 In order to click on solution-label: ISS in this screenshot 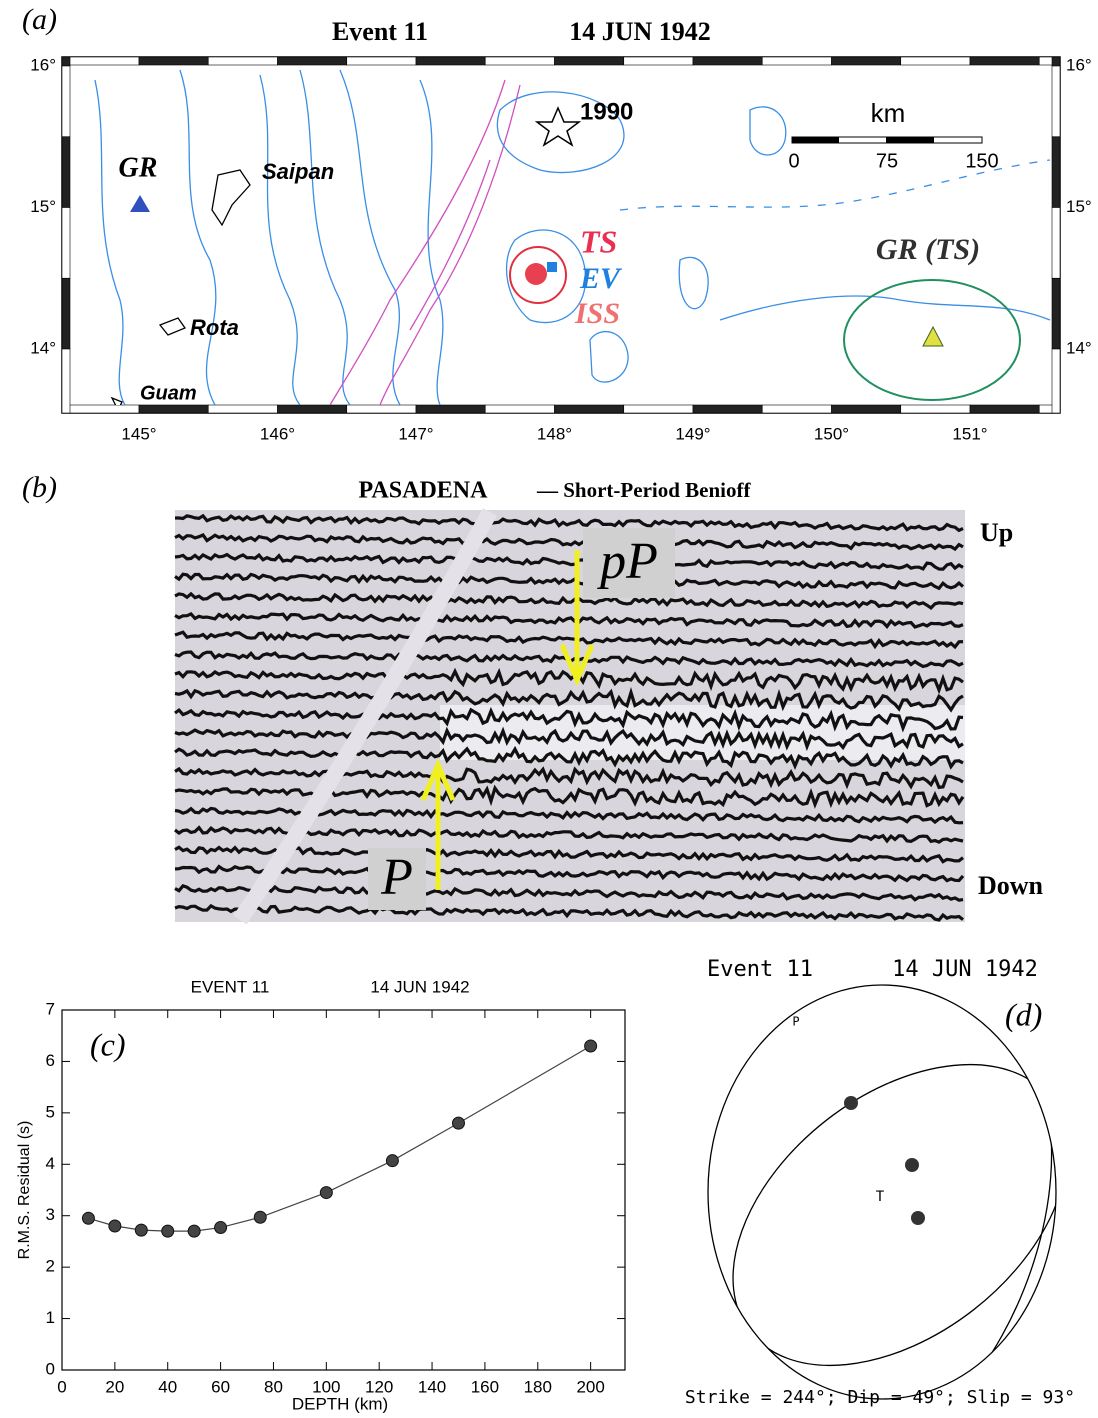, I will do `click(597, 313)`.